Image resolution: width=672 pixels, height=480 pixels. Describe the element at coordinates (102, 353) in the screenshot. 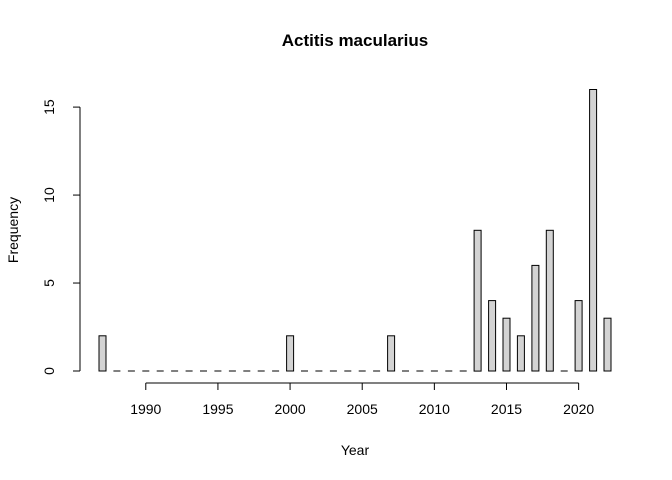

I see `bar-1987` at that location.